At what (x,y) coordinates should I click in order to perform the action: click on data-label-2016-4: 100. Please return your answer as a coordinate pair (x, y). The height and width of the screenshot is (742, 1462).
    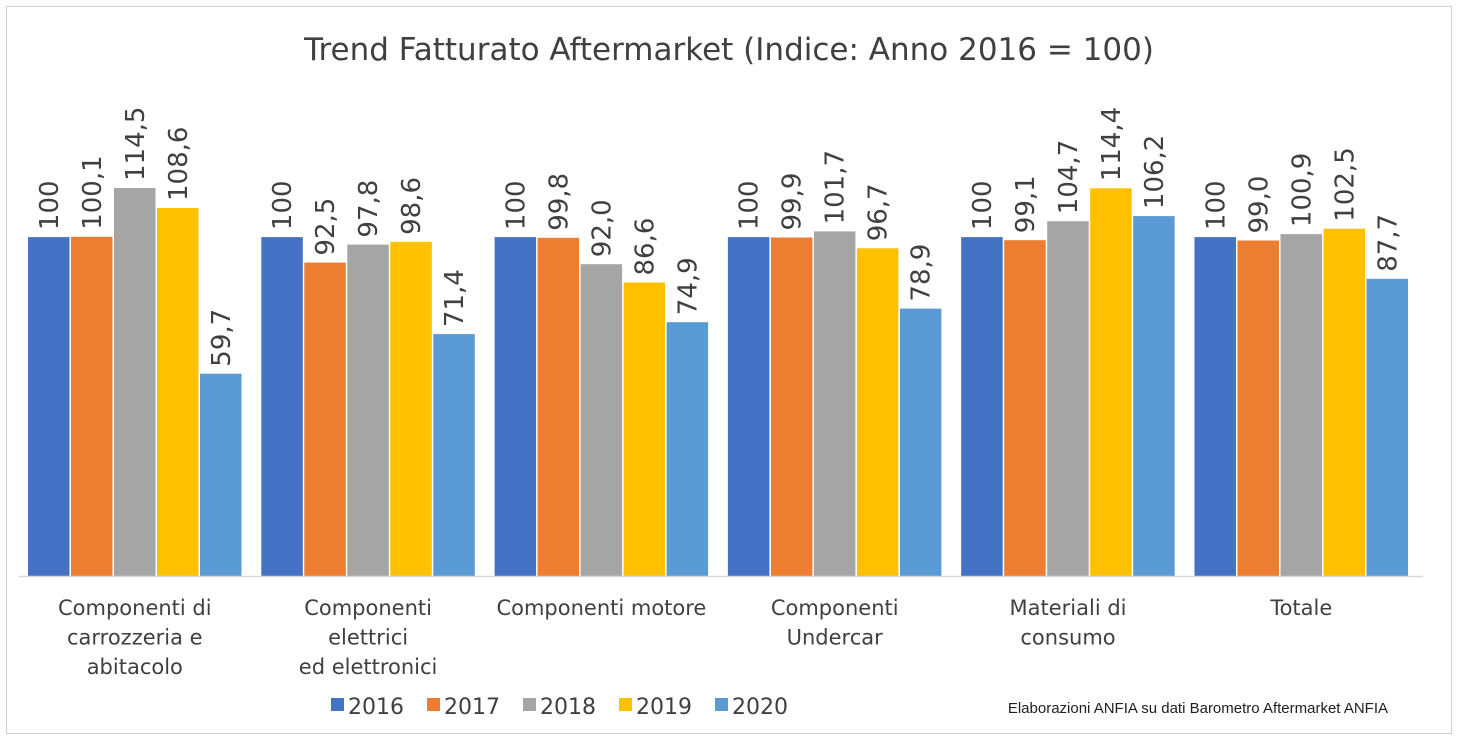
    Looking at the image, I should click on (750, 205).